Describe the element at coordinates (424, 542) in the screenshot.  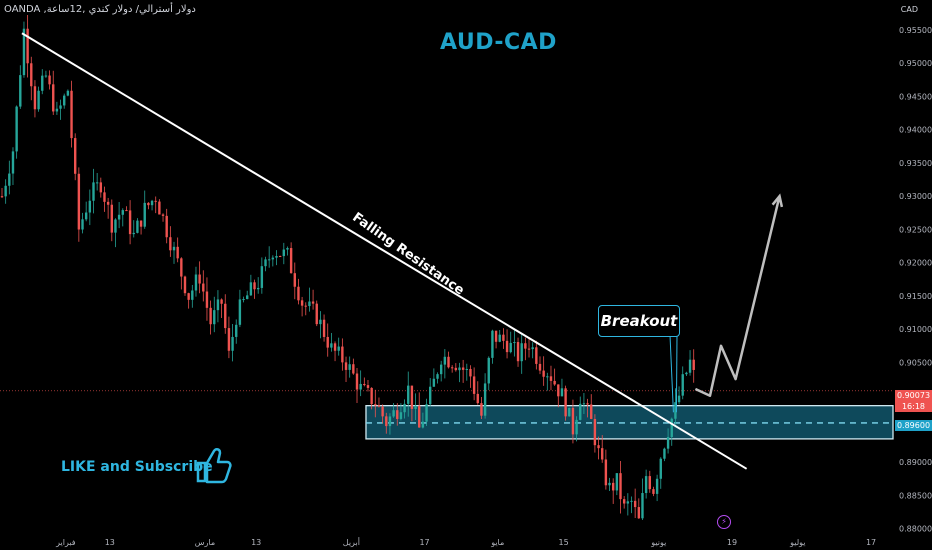
I see `x-tick-label: 17` at that location.